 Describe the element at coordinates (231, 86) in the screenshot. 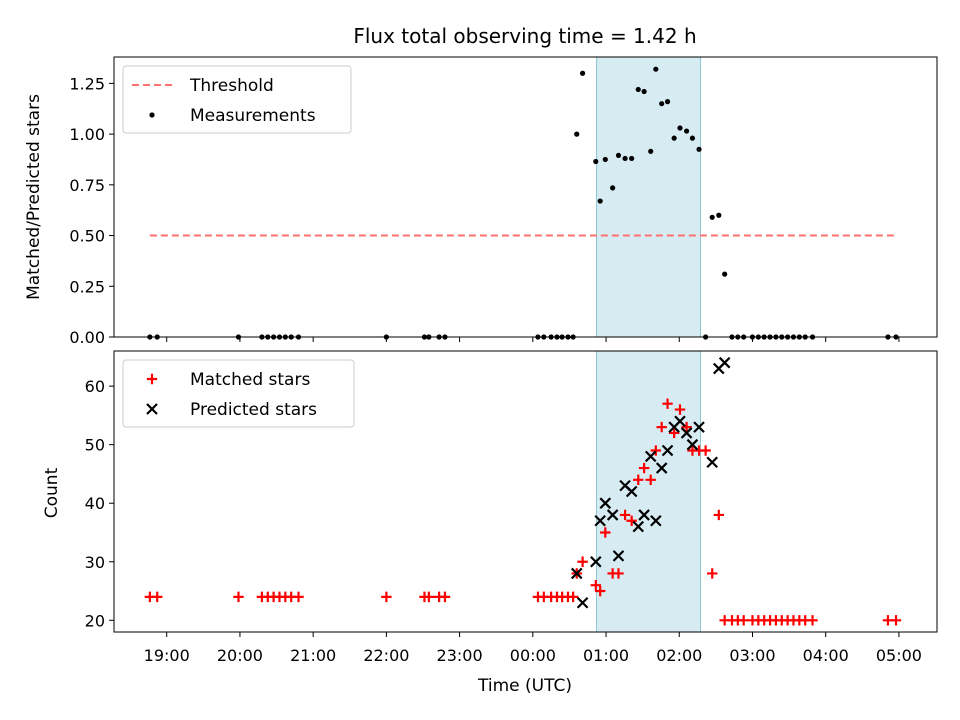

I see `legend-label: Threshold` at that location.